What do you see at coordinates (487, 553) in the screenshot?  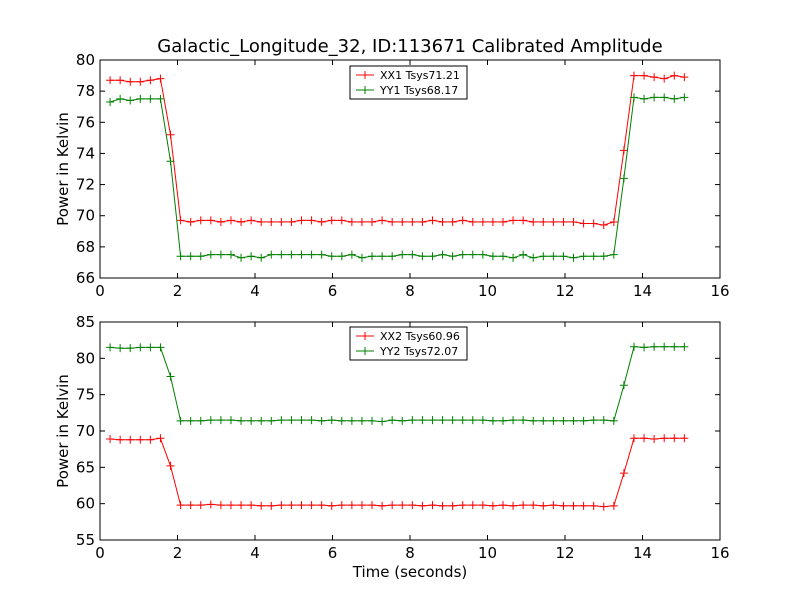 I see `x-tick-label: 10` at bounding box center [487, 553].